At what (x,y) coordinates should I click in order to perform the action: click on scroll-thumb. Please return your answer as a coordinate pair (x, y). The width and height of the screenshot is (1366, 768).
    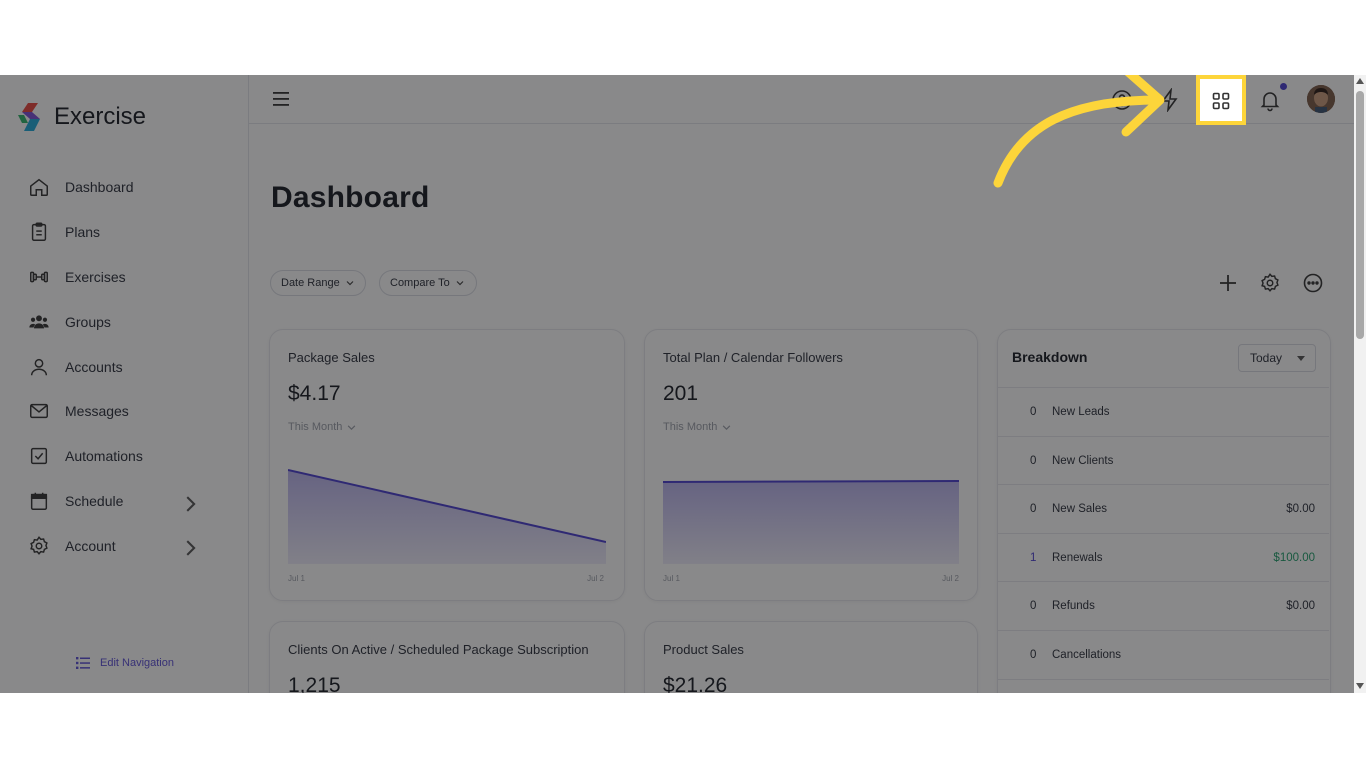
    Looking at the image, I should click on (1360, 215).